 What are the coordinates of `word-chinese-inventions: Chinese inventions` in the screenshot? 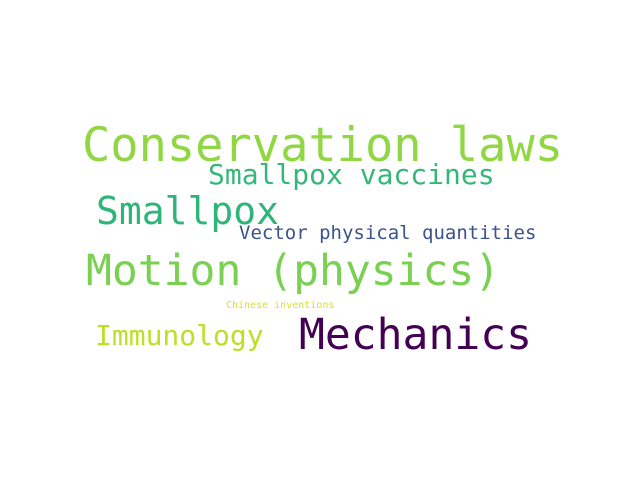 It's located at (280, 305).